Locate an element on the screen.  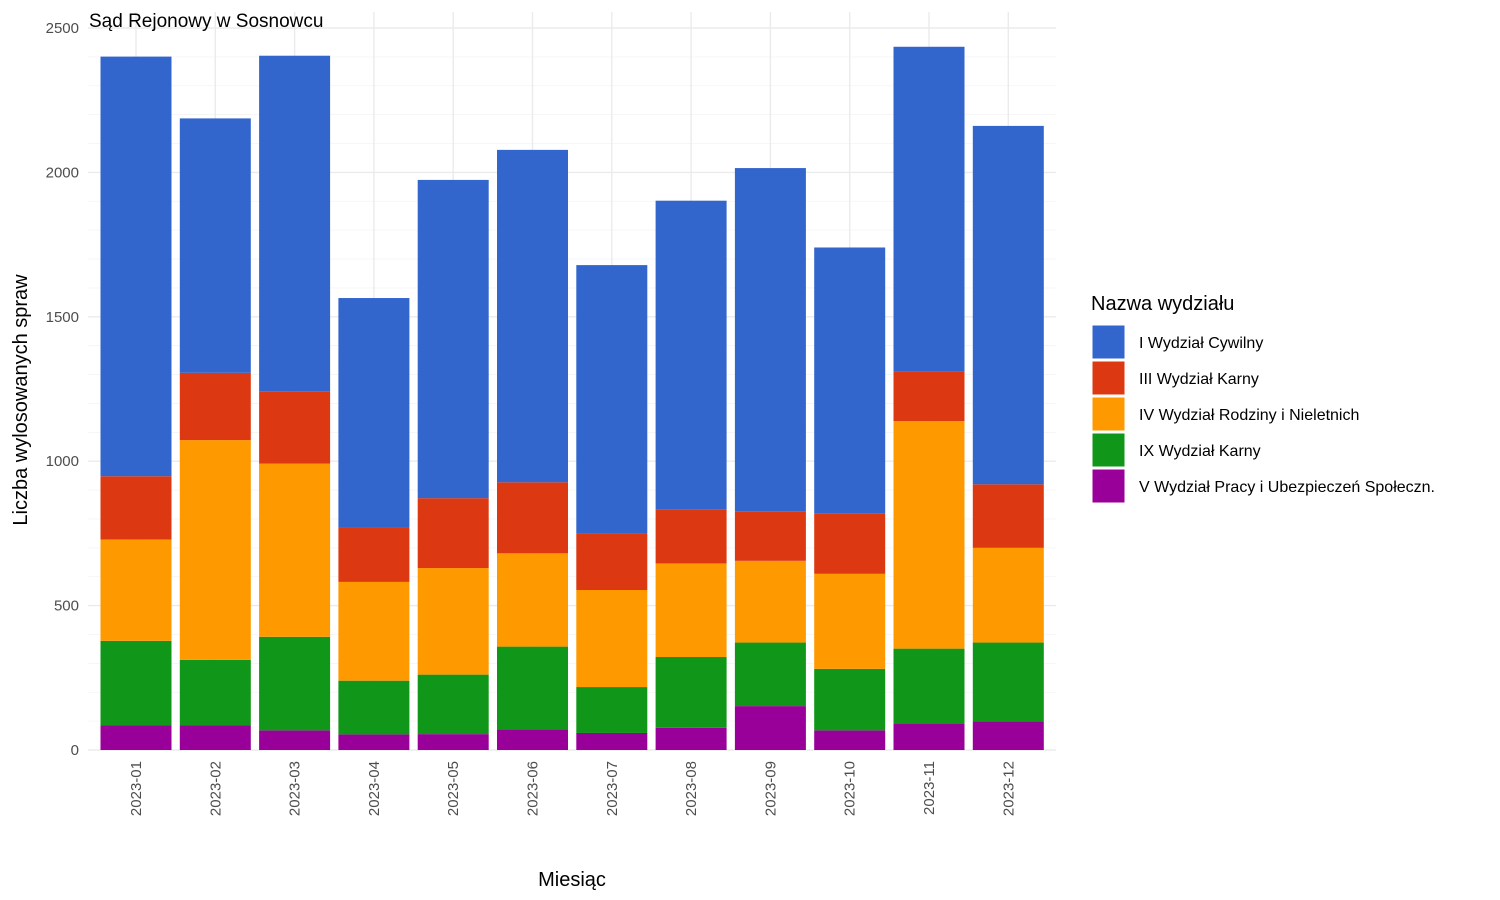
y-tick-label: 2000 is located at coordinates (62, 172).